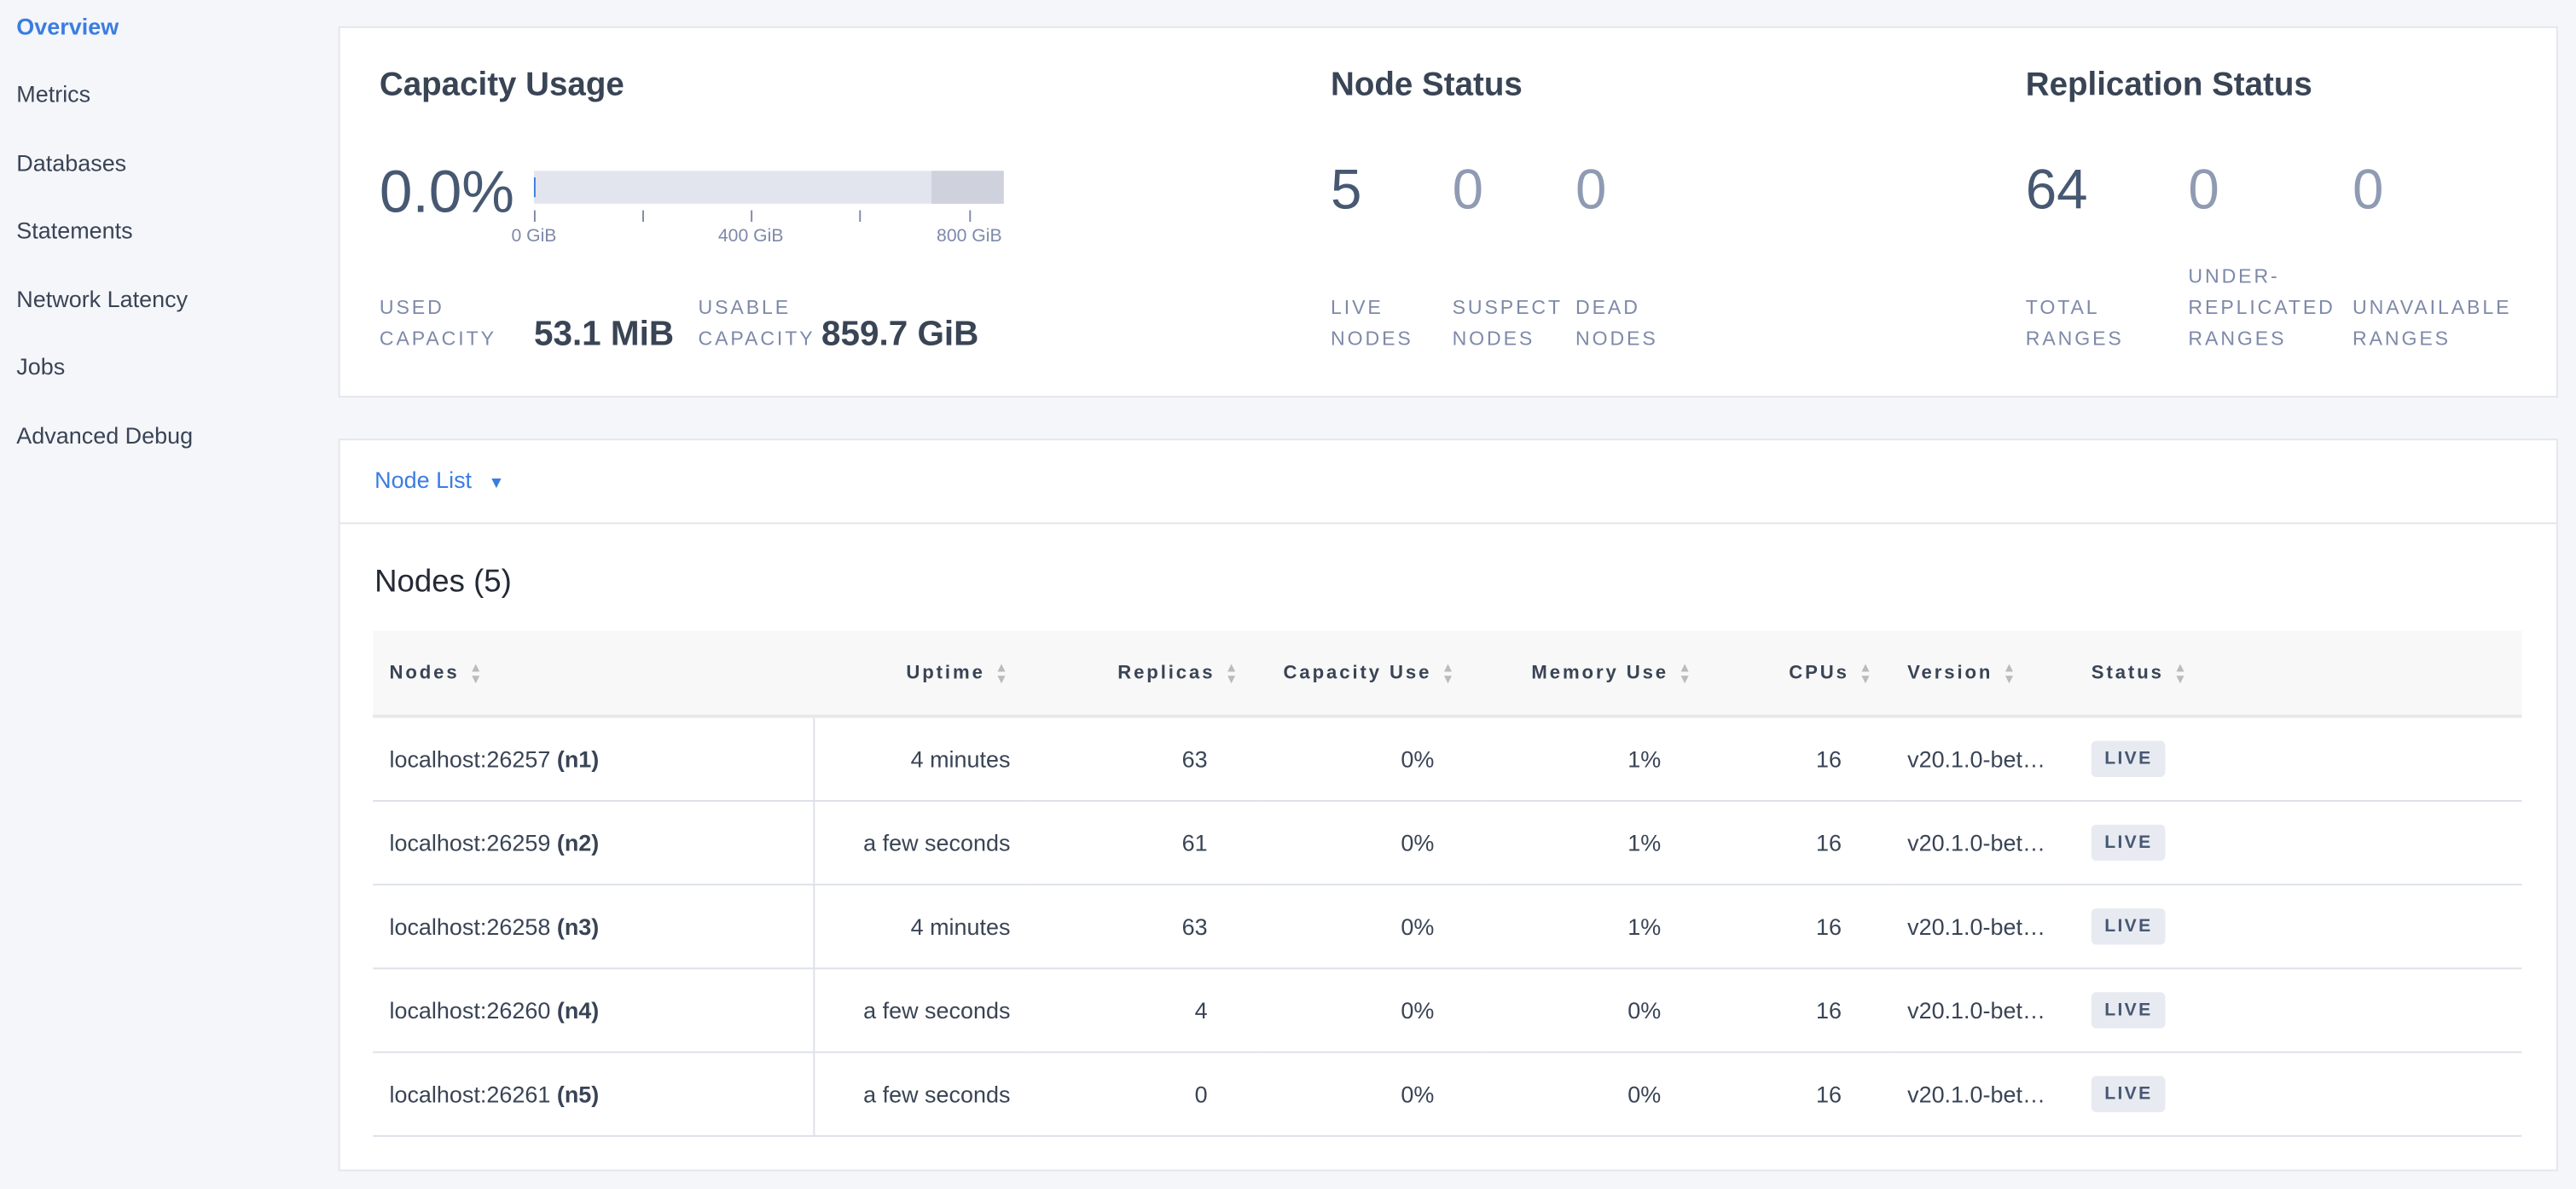 This screenshot has width=2576, height=1189. I want to click on node-status-title: Node Status, so click(1427, 85).